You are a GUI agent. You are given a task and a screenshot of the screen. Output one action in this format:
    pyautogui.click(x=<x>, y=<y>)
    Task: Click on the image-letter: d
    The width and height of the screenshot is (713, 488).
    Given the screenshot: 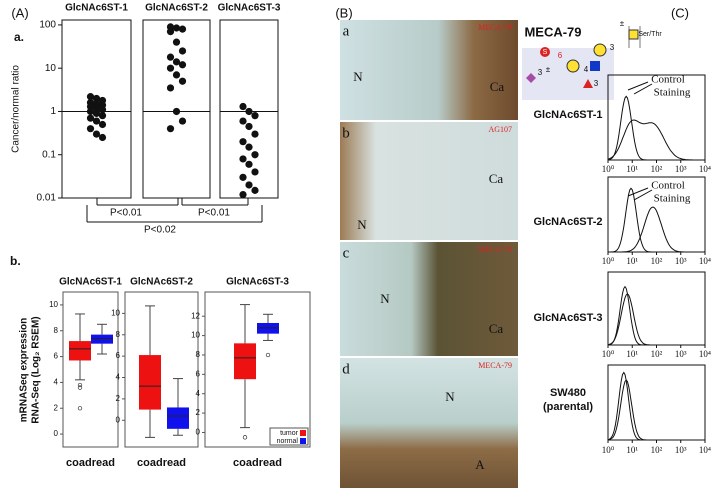 What is the action you would take?
    pyautogui.click(x=346, y=369)
    